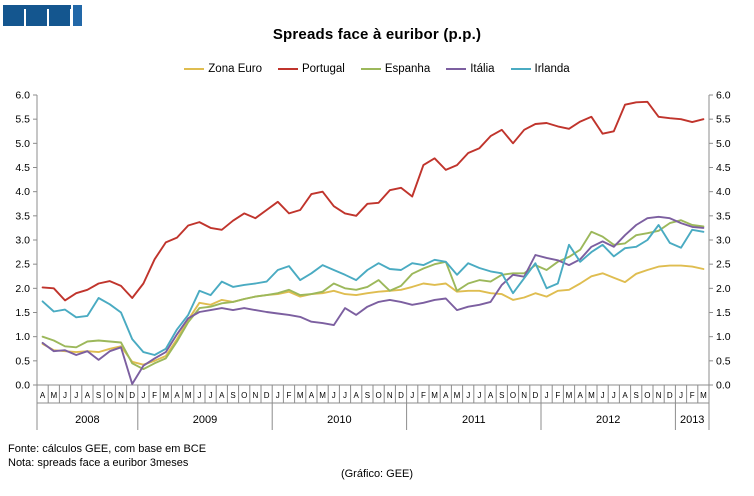 The image size is (754, 496). I want to click on legend-label: Itália, so click(482, 69).